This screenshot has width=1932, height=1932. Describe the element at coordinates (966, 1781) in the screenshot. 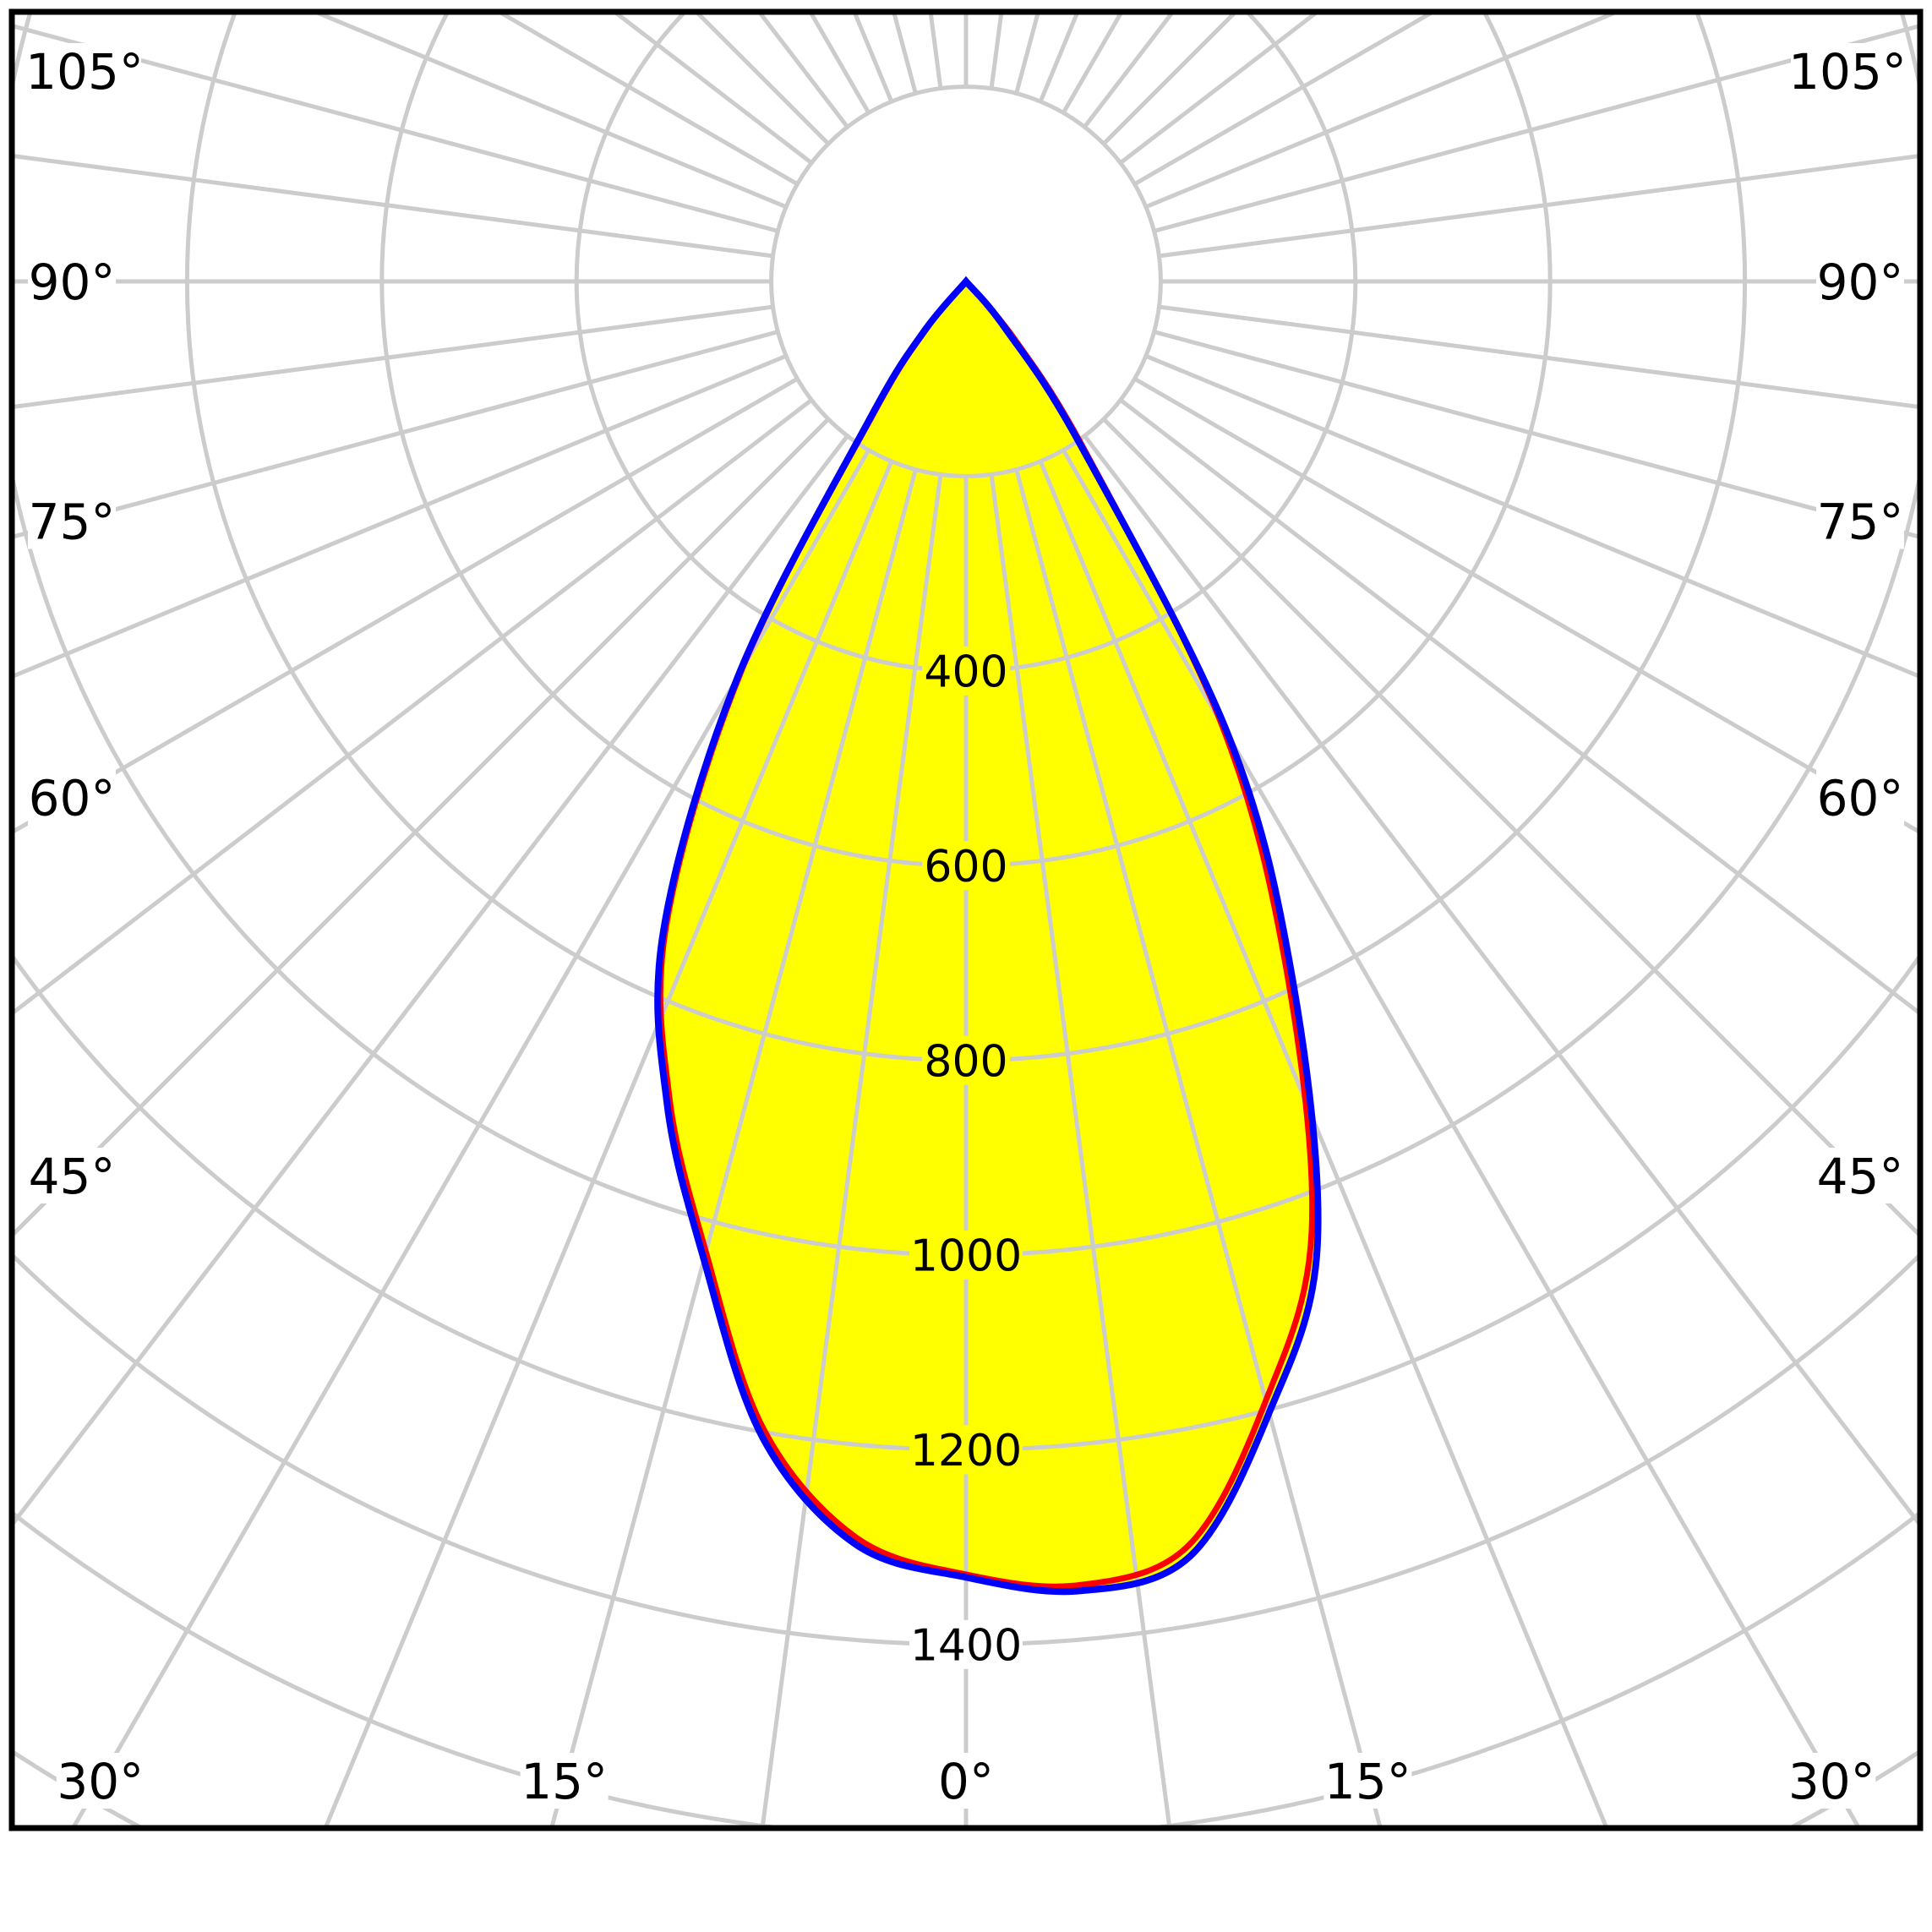

I see `angle-tick-label: 0°` at that location.